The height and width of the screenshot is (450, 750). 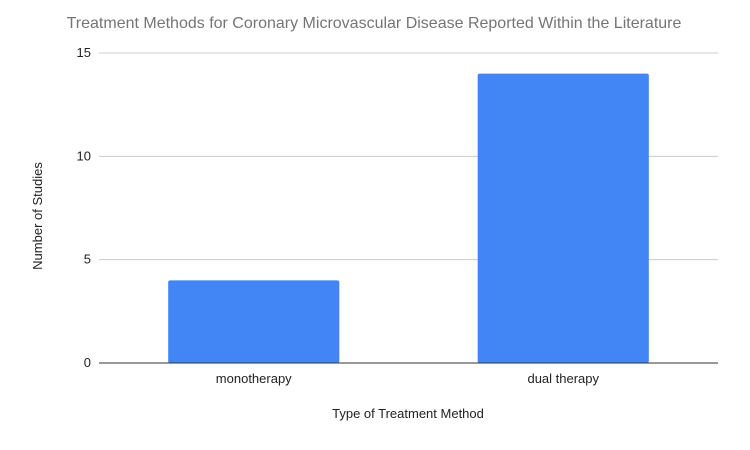 What do you see at coordinates (563, 378) in the screenshot?
I see `x-tick-label: dual therapy` at bounding box center [563, 378].